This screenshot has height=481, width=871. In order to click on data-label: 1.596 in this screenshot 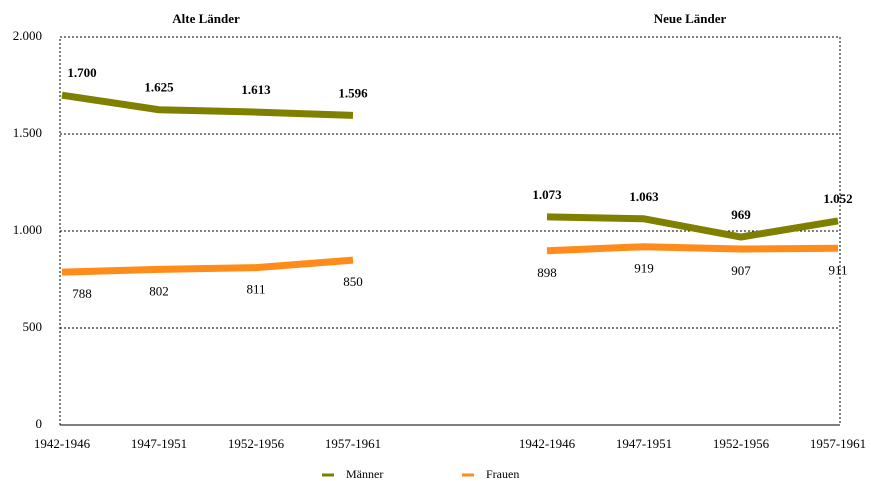, I will do `click(353, 92)`.